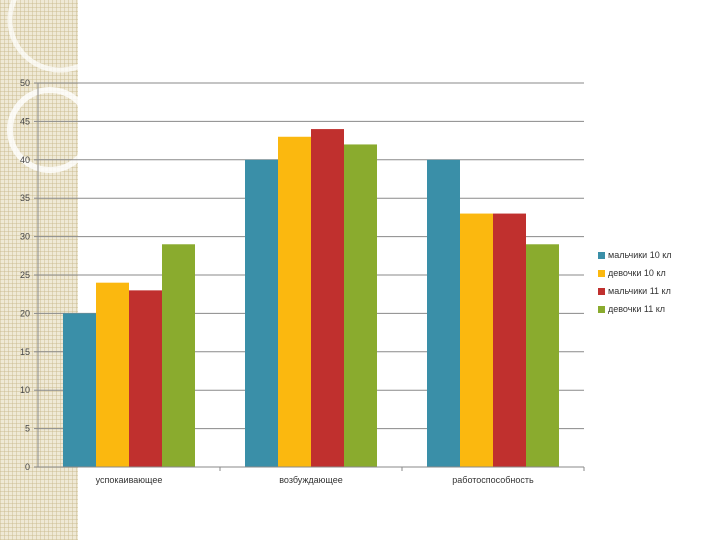 The height and width of the screenshot is (540, 720). What do you see at coordinates (25, 390) in the screenshot?
I see `y-tick-label: 10` at bounding box center [25, 390].